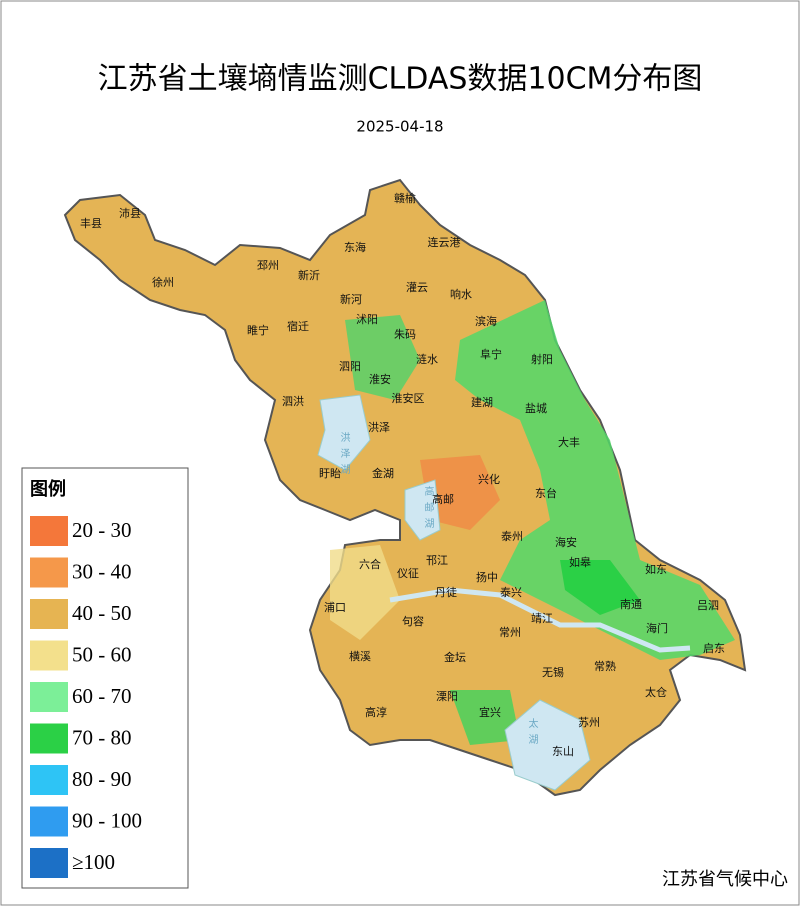  I want to click on place-label: 靖江, so click(542, 618).